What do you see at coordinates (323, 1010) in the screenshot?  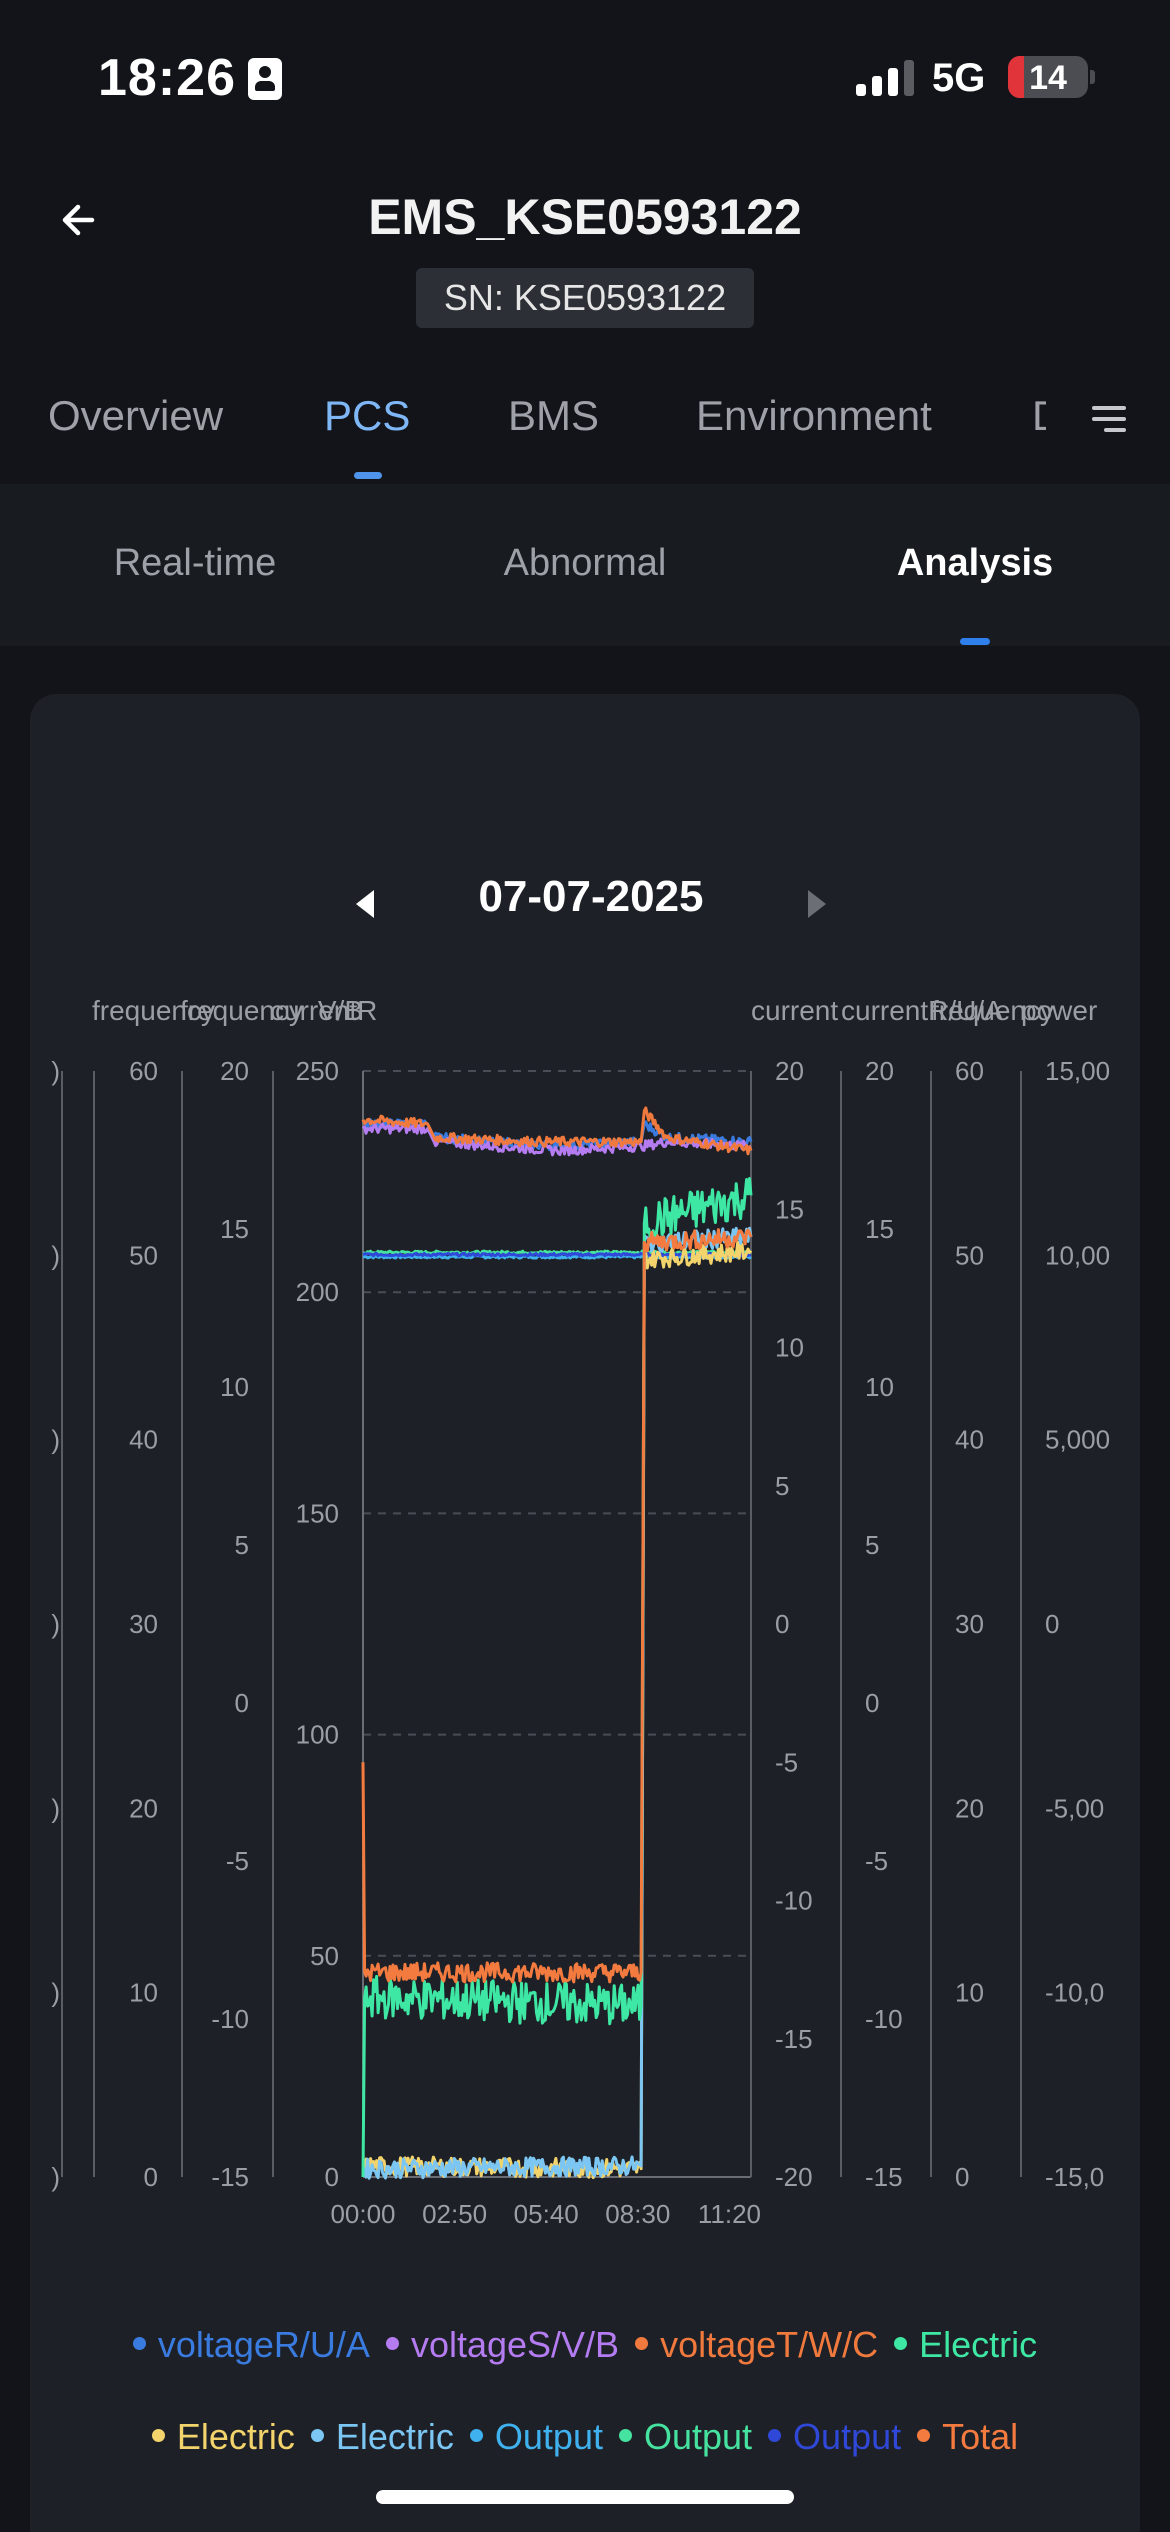 I see `axis-title: currentR` at bounding box center [323, 1010].